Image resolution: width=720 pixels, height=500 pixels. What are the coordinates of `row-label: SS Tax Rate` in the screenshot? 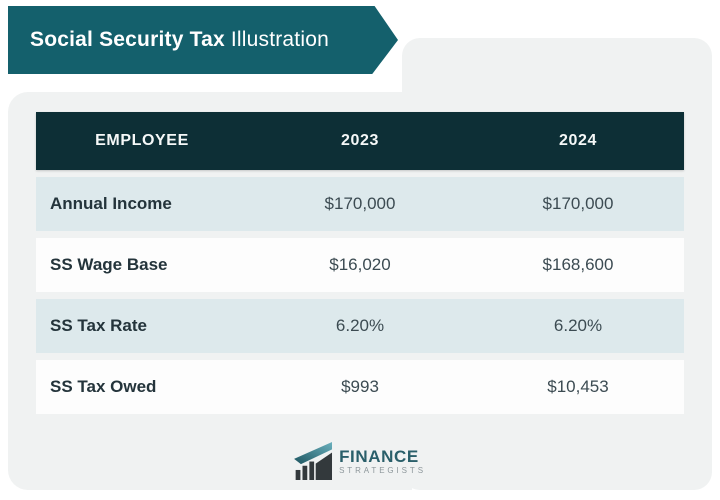 It's located at (99, 325).